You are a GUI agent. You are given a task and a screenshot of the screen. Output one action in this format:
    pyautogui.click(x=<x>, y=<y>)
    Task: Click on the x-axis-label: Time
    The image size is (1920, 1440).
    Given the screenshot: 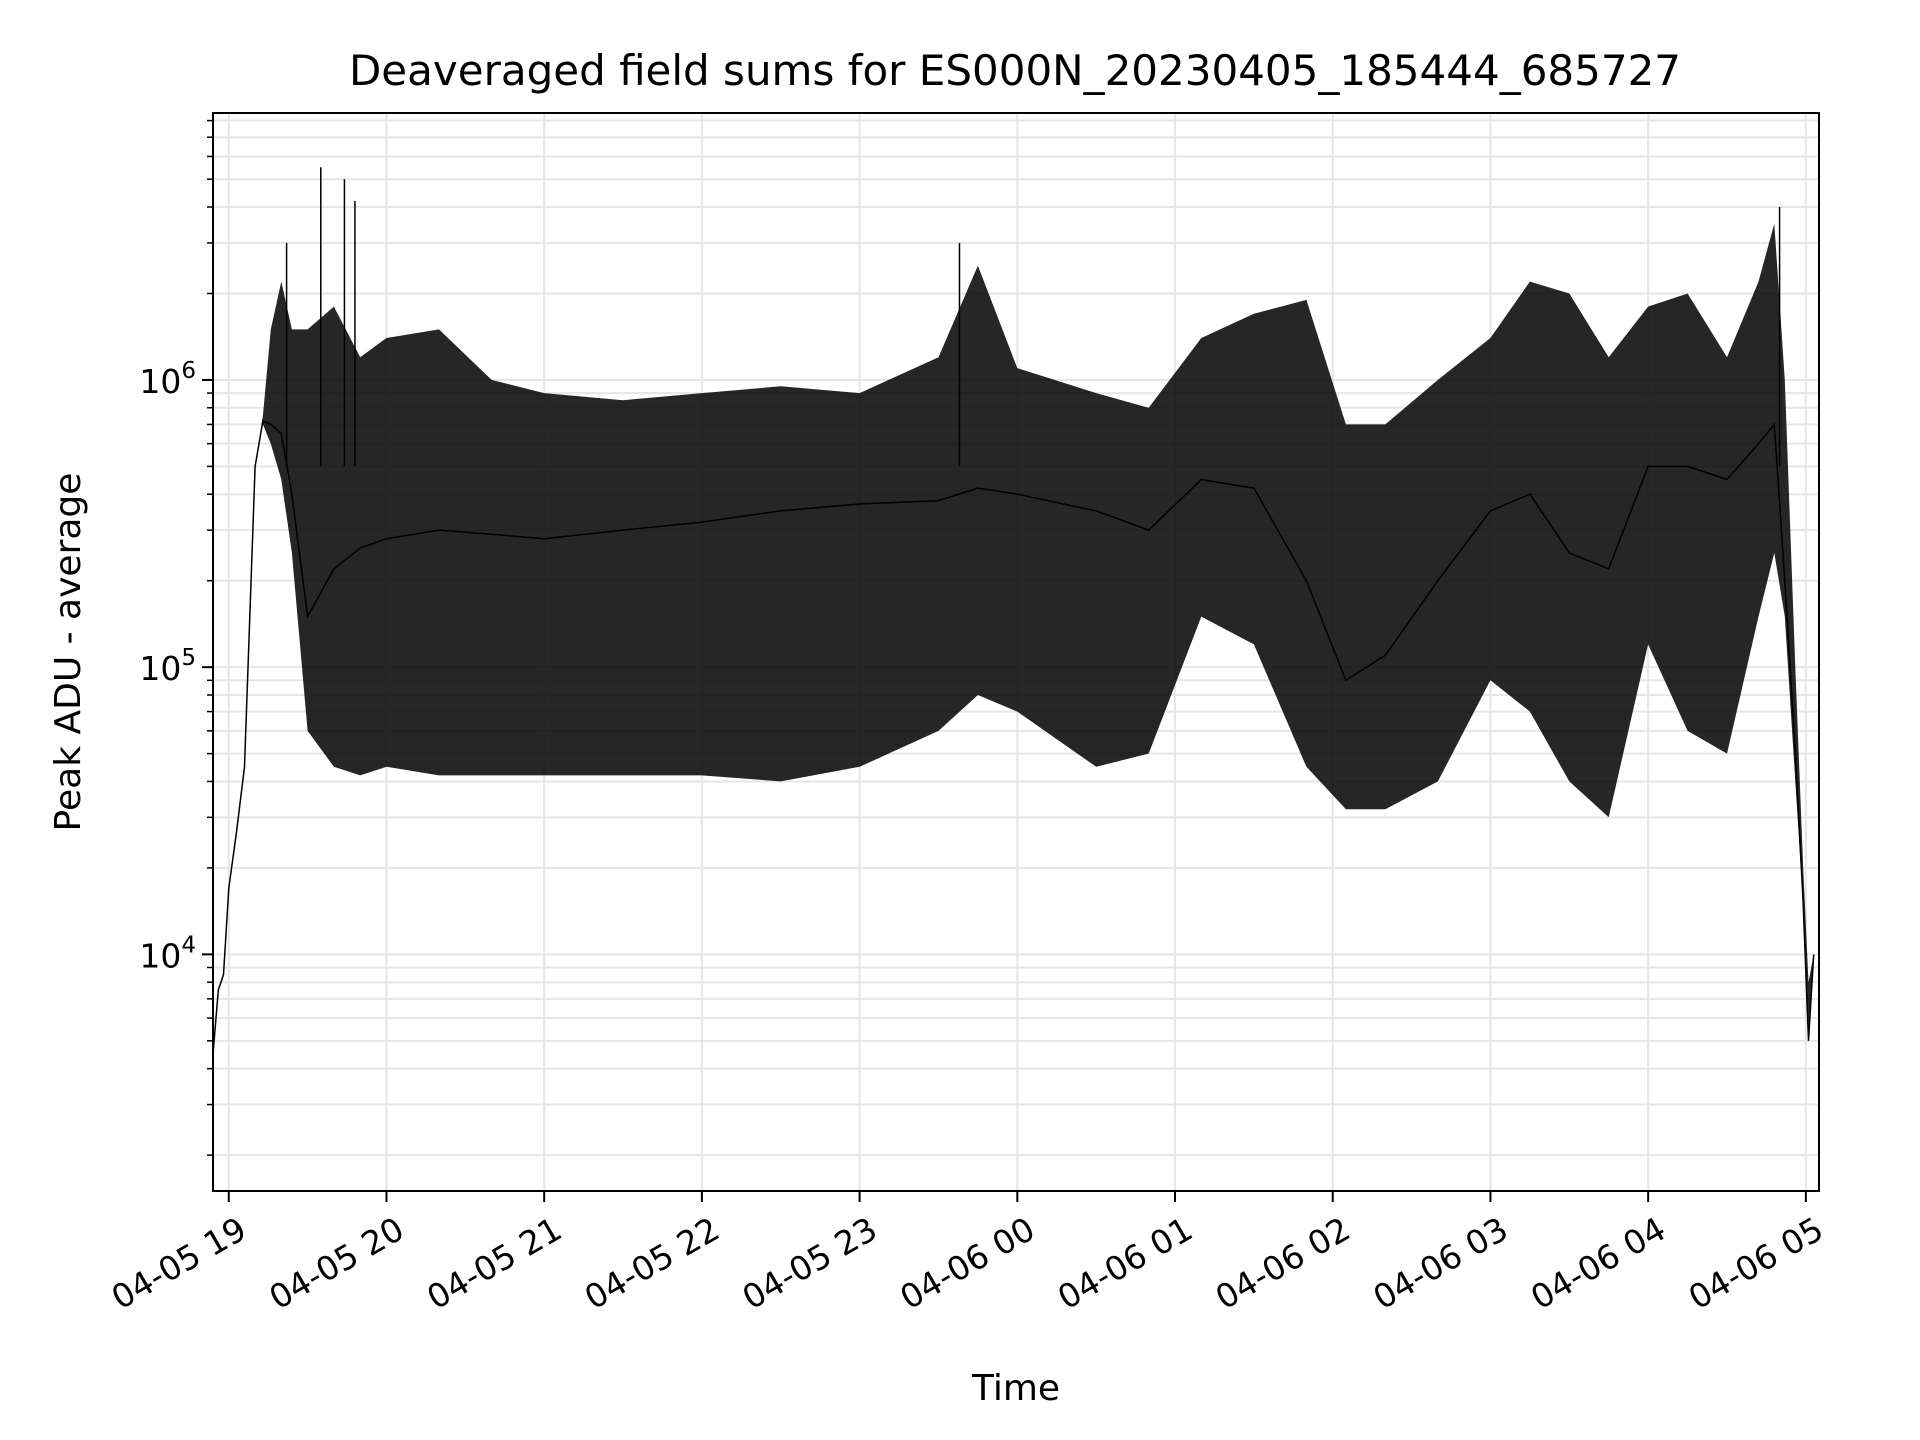 What is the action you would take?
    pyautogui.click(x=1015, y=1388)
    